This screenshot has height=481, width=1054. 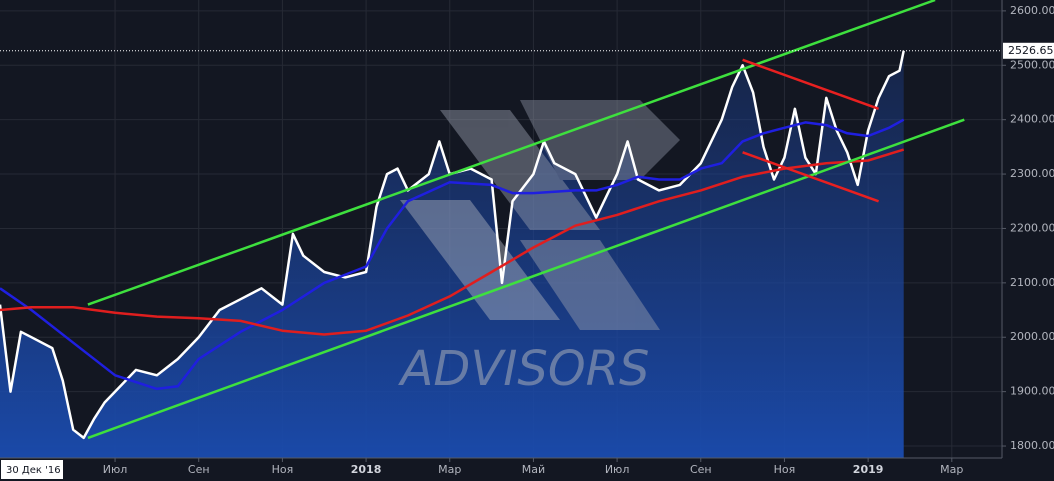 I want to click on watermark: ADVISORS, so click(x=524, y=369).